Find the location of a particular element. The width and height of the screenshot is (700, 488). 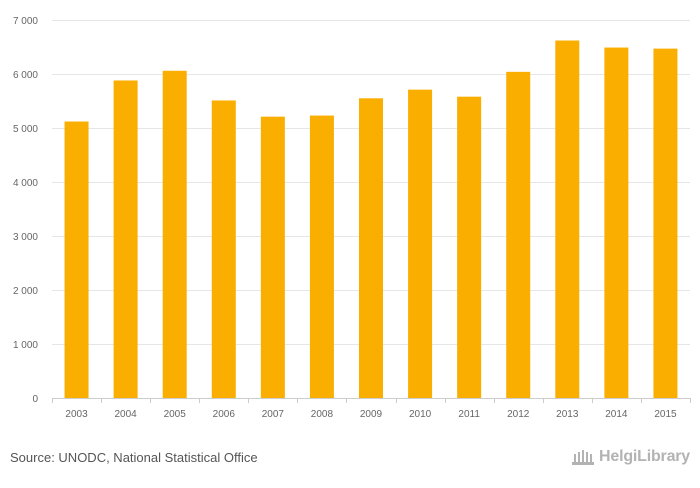

y-tick-label: 6 000 is located at coordinates (25, 75).